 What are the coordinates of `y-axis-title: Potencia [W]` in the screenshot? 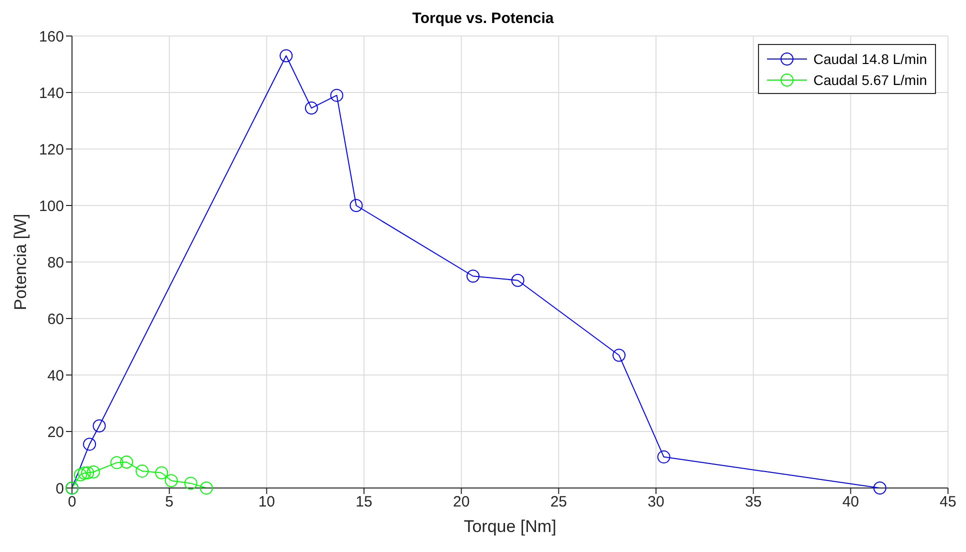 It's located at (20, 262).